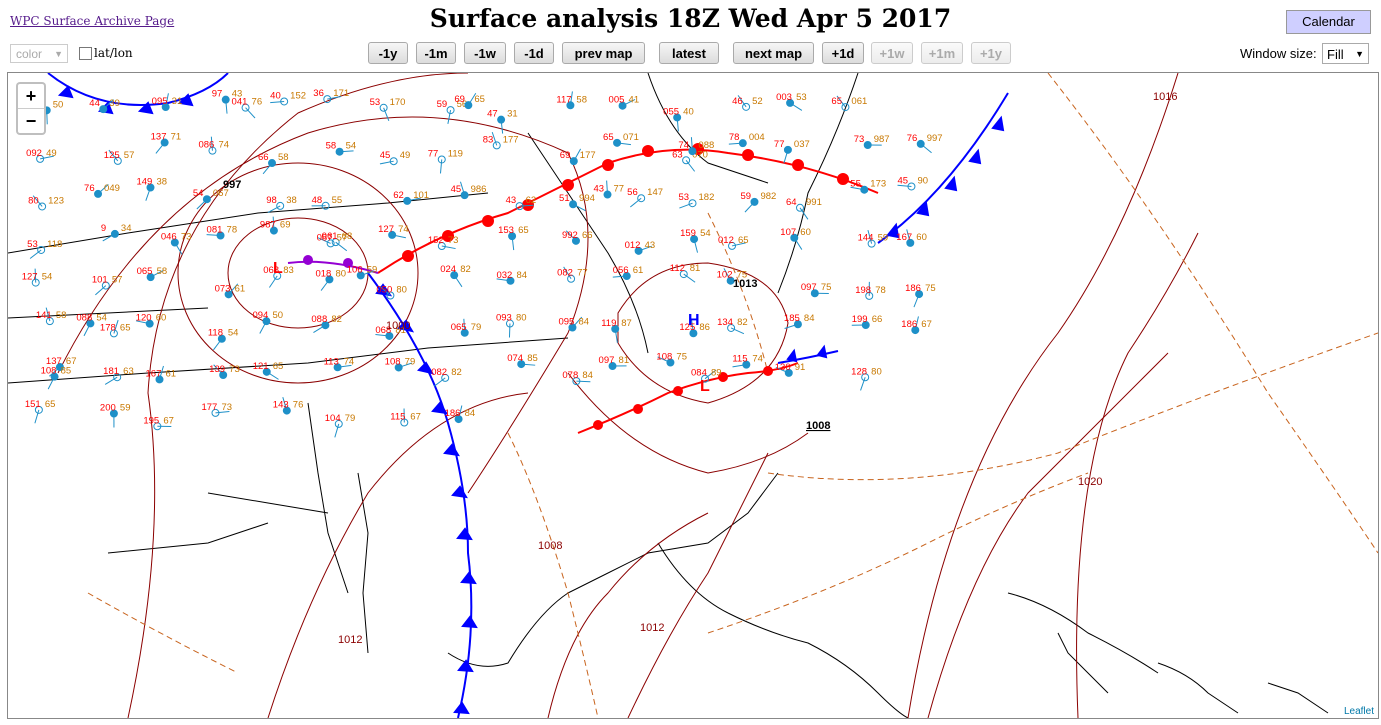  Describe the element at coordinates (326, 202) in the screenshot. I see `station-plot: 48 55` at that location.